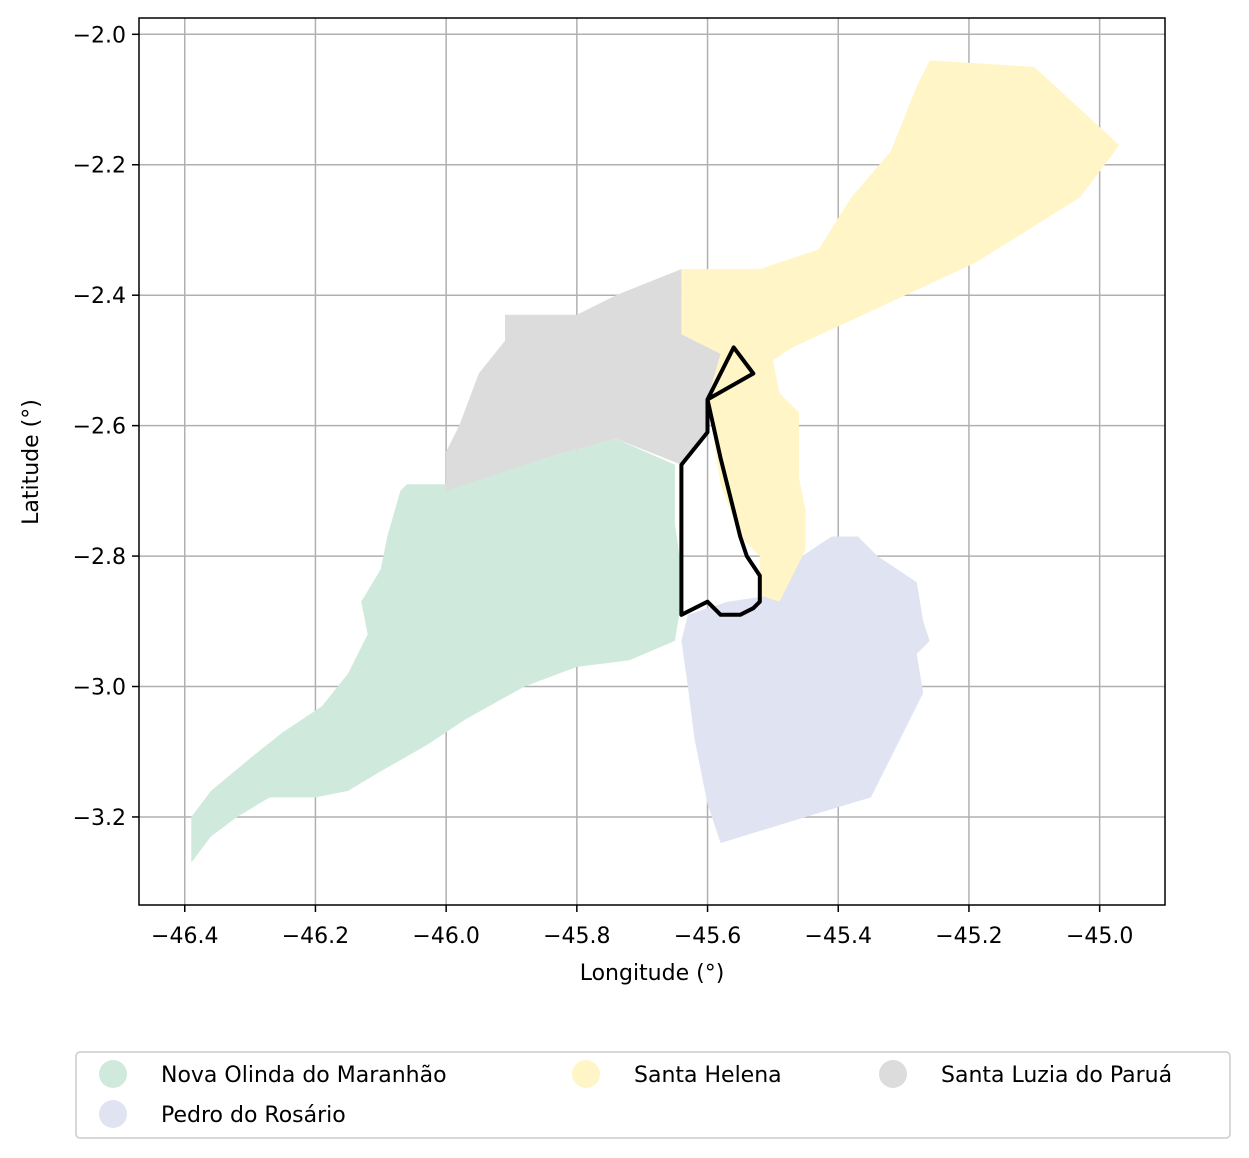 This screenshot has width=1249, height=1158. What do you see at coordinates (642, 927) in the screenshot?
I see `x-ticks: −46.4 −46.2 −46.0 −45.8 −45.6 −45.4 −45.2 −45.0` at bounding box center [642, 927].